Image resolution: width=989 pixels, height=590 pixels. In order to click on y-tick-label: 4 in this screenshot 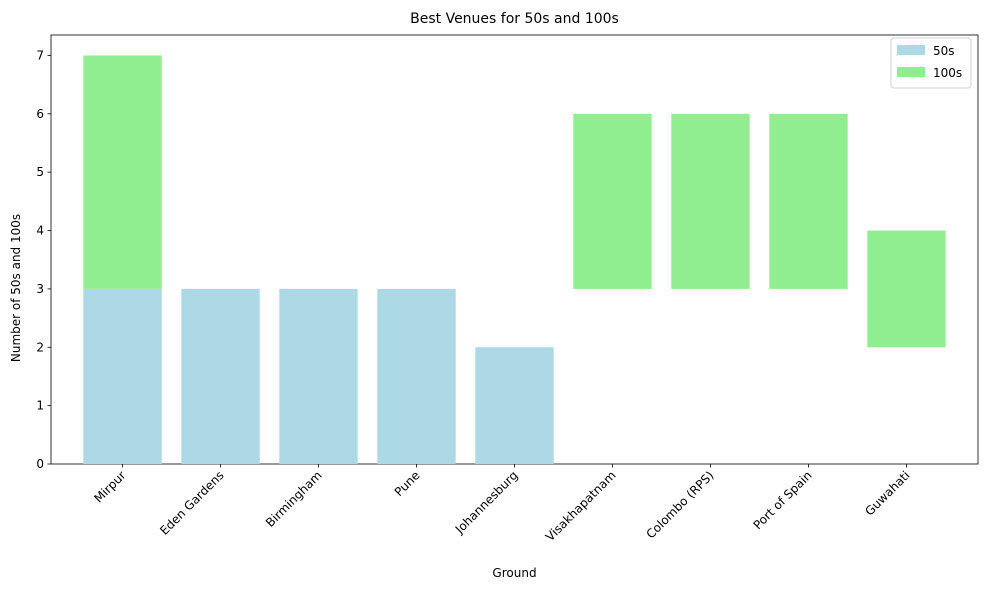, I will do `click(40, 231)`.